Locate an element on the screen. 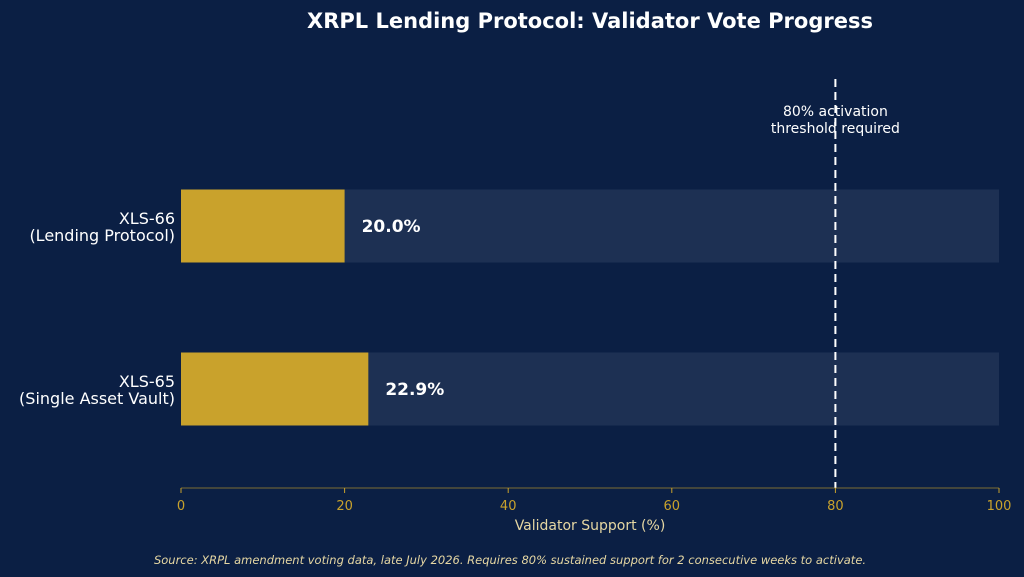  category-label: XLS-65 (Single Asset Vault) is located at coordinates (97, 390).